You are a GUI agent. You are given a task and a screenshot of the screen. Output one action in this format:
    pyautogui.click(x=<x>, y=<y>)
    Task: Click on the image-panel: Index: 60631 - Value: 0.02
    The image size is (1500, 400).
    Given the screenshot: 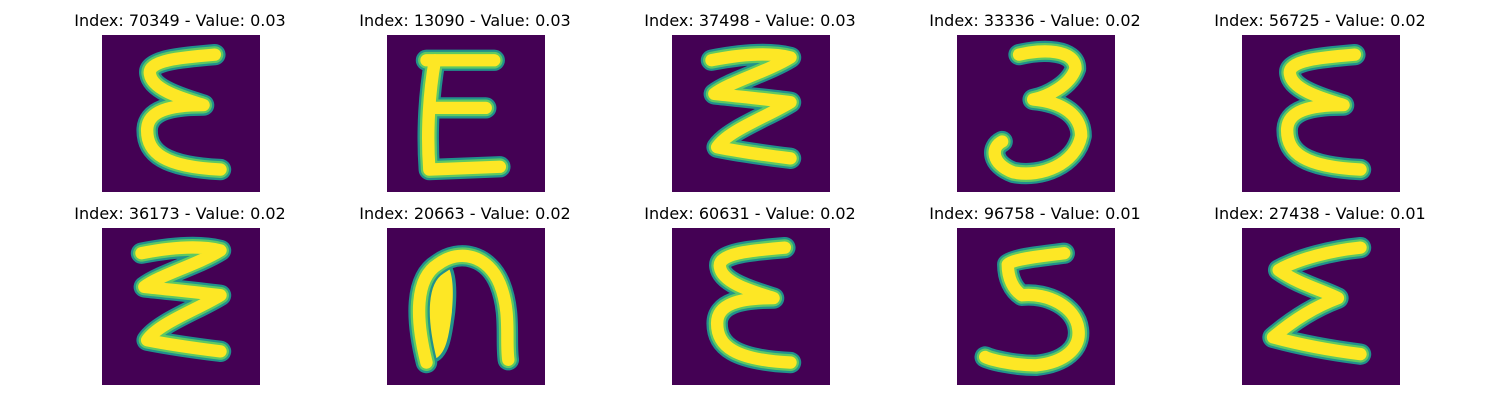 What is the action you would take?
    pyautogui.click(x=750, y=294)
    